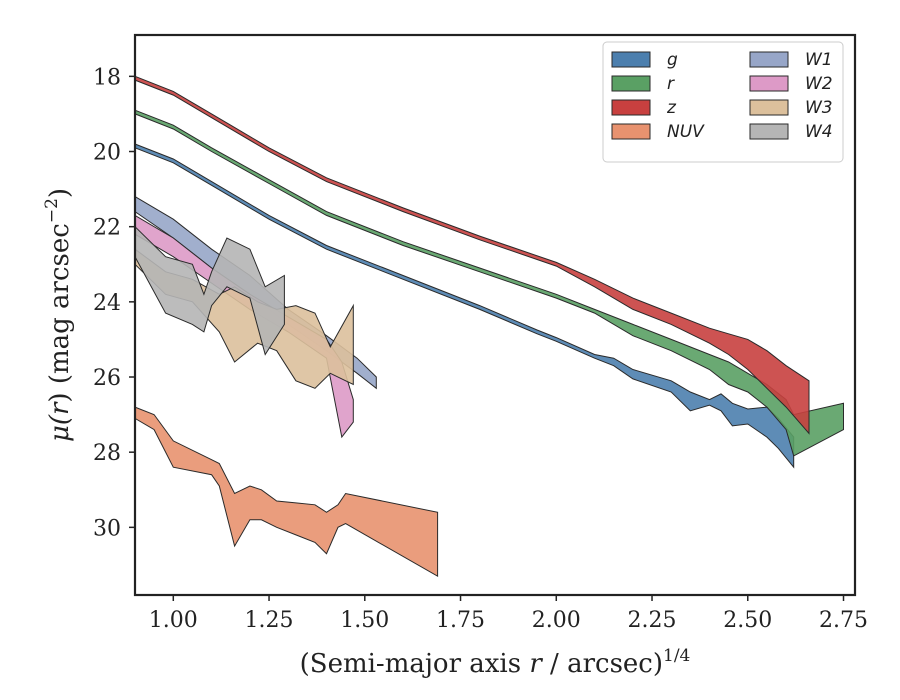 The height and width of the screenshot is (700, 900). Describe the element at coordinates (769, 59) in the screenshot. I see `legend-swatch-w1` at that location.